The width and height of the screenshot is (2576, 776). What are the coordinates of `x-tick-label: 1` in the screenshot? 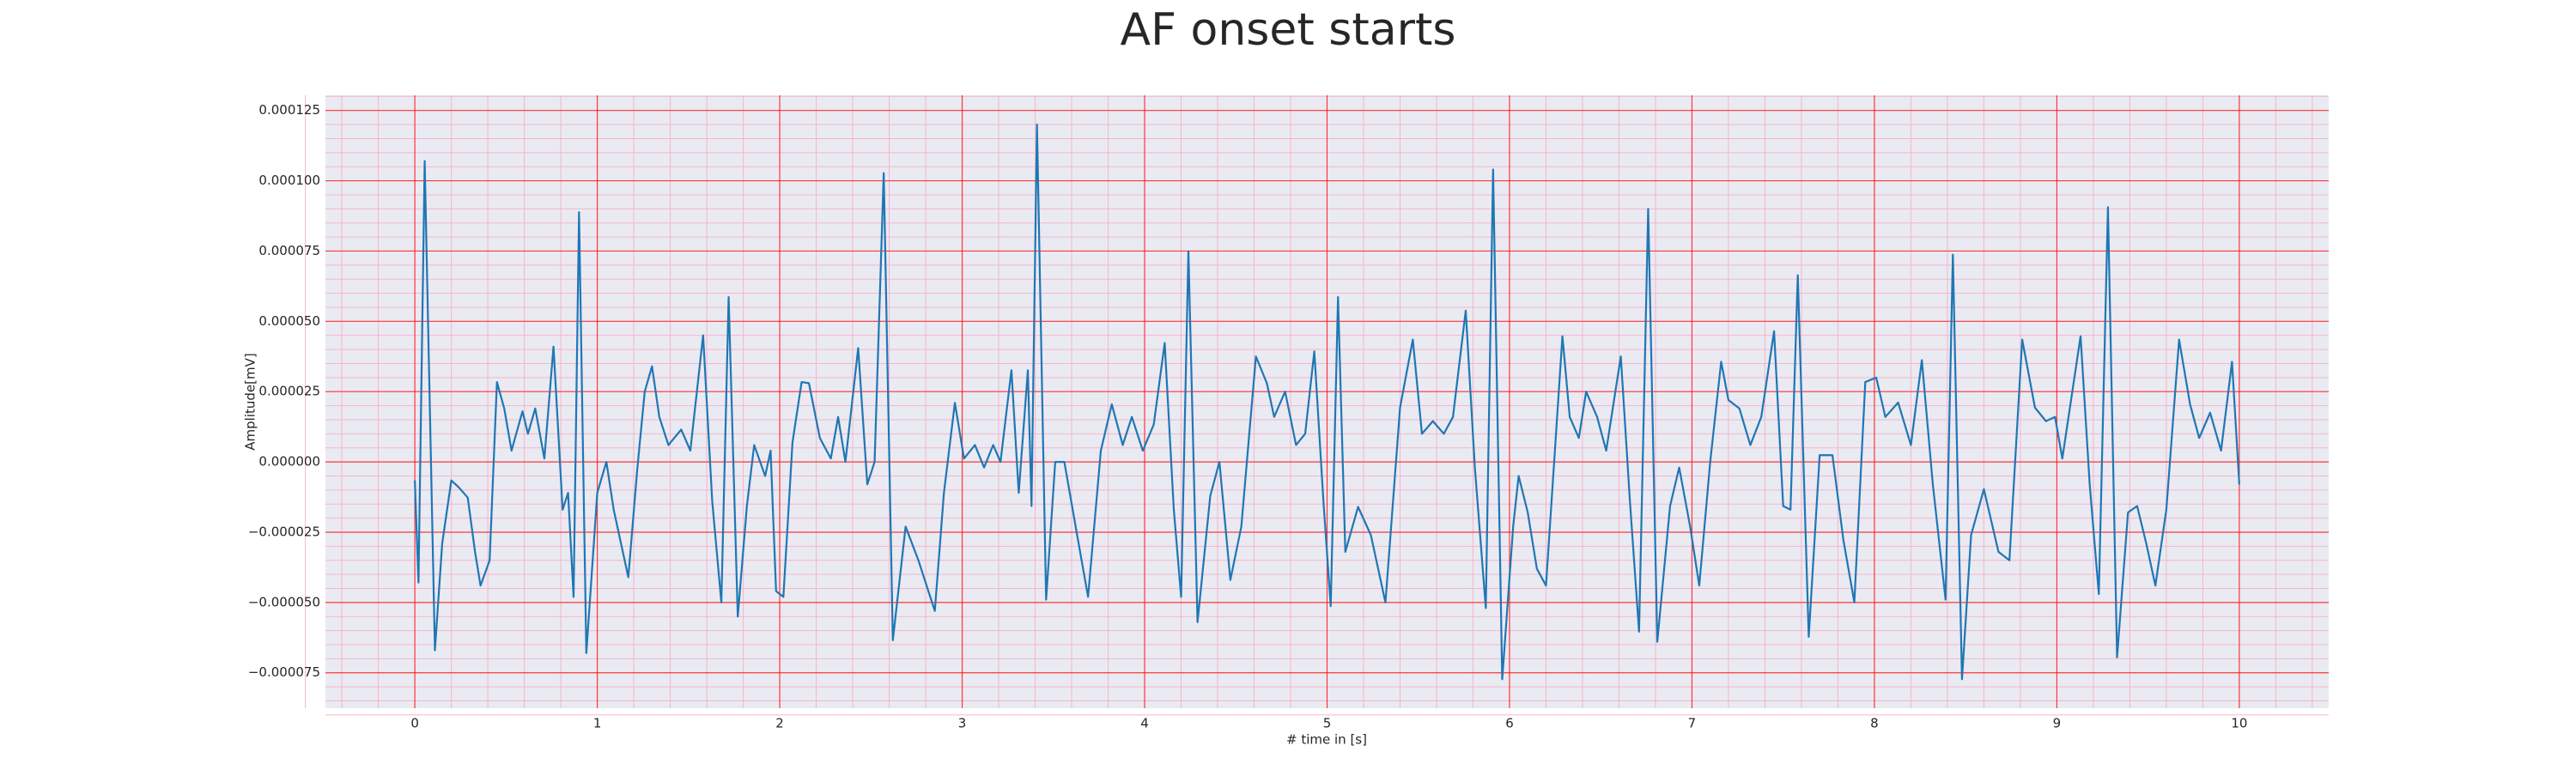 It's located at (597, 723).